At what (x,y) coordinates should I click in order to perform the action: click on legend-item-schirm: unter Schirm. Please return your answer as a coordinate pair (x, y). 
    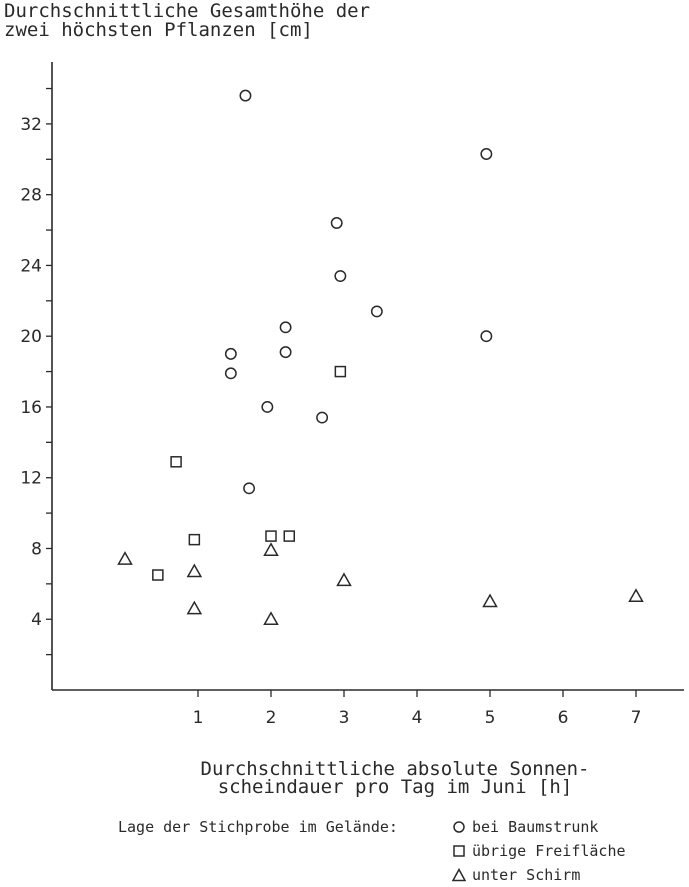
    Looking at the image, I should click on (516, 875).